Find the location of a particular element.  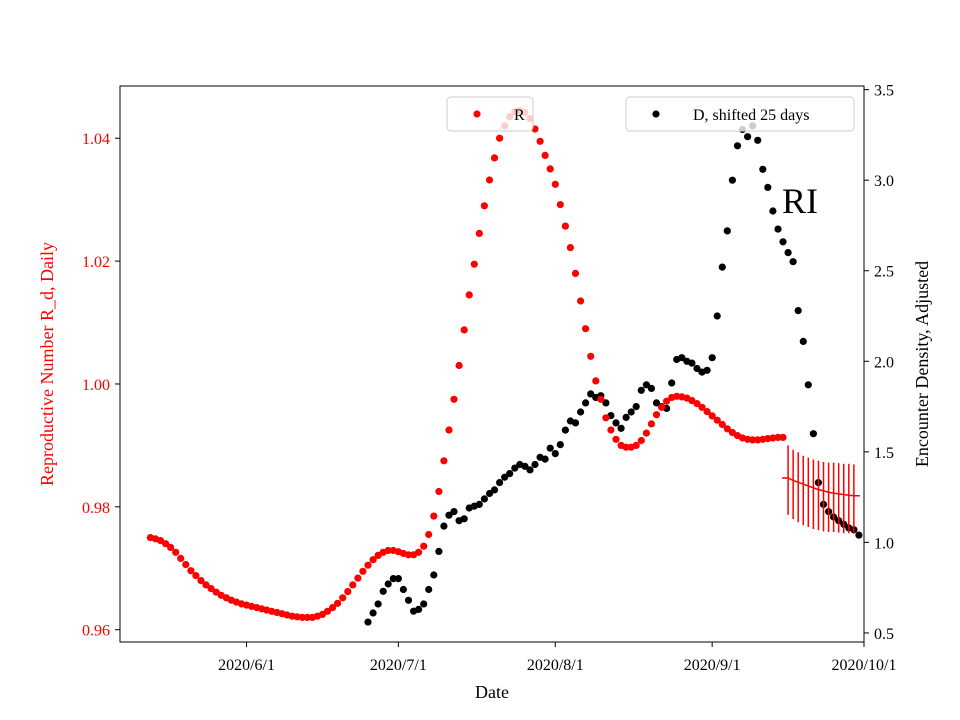

legend-d-label: D, shifted 25 days is located at coordinates (751, 115).